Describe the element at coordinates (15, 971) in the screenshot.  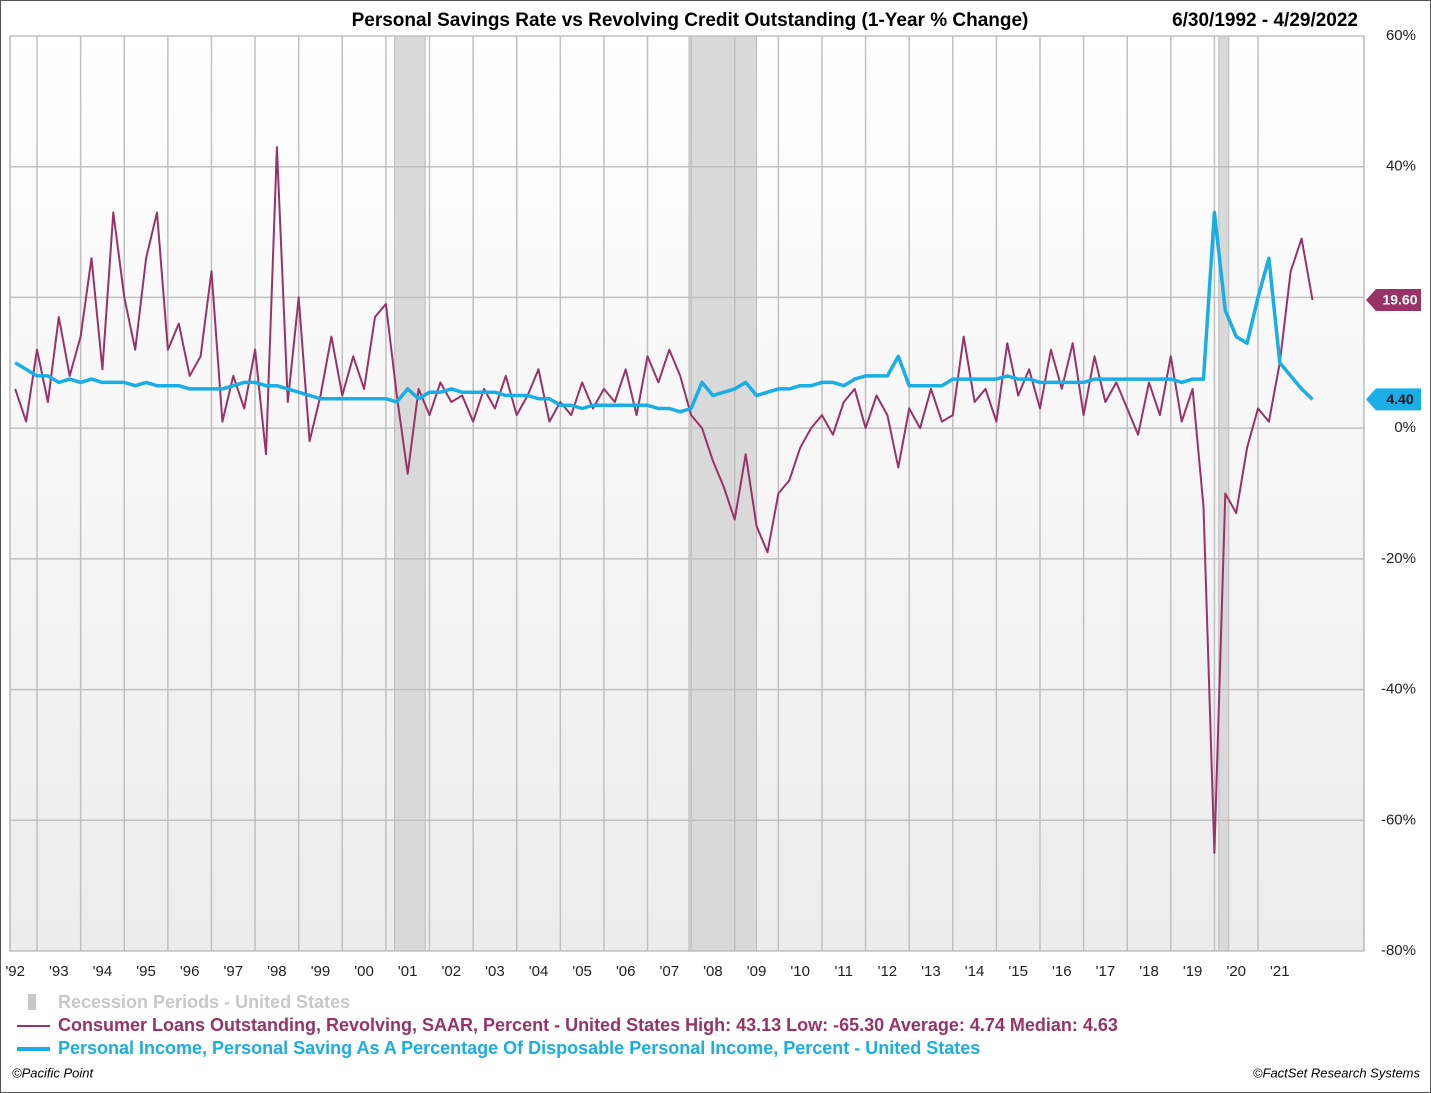
I see `x-tick-label: '92` at that location.